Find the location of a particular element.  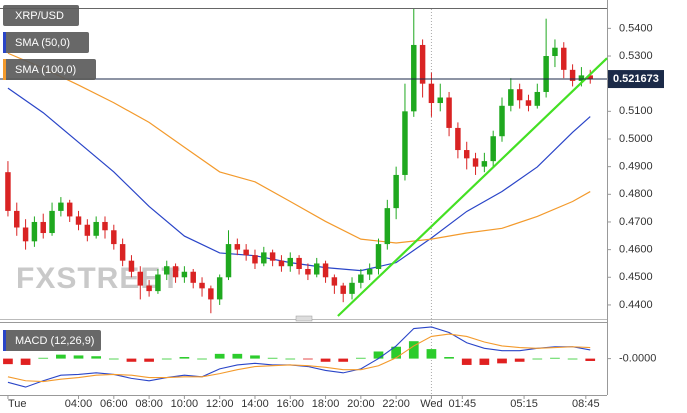

x-tick-label: Wed is located at coordinates (431, 404).